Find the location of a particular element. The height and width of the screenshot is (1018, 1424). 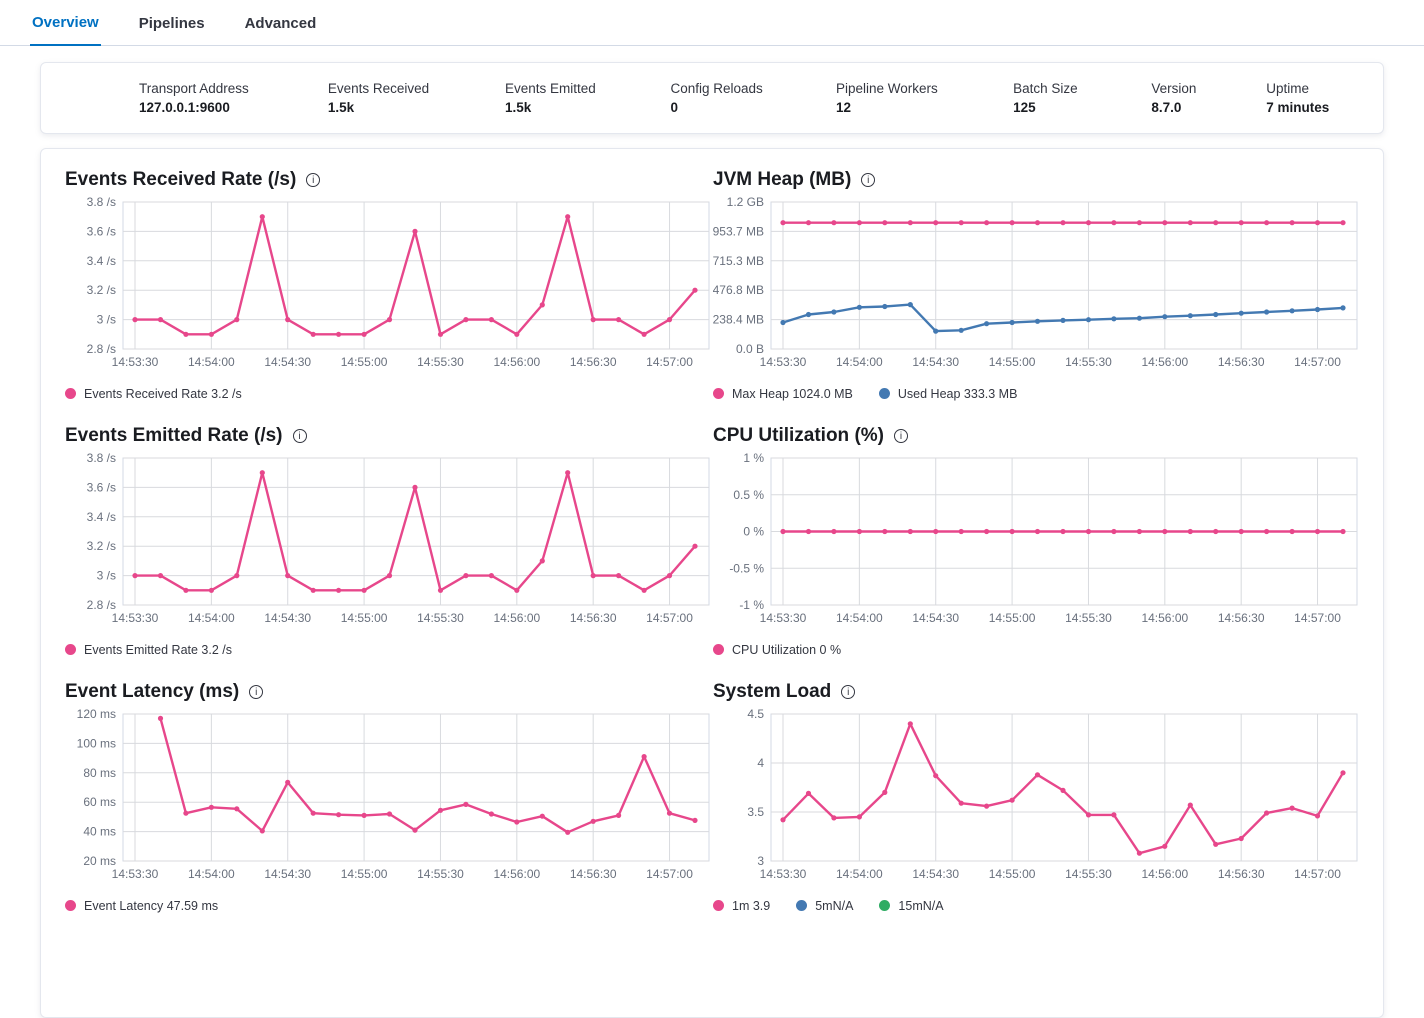

stat-value: 125 is located at coordinates (1024, 107).